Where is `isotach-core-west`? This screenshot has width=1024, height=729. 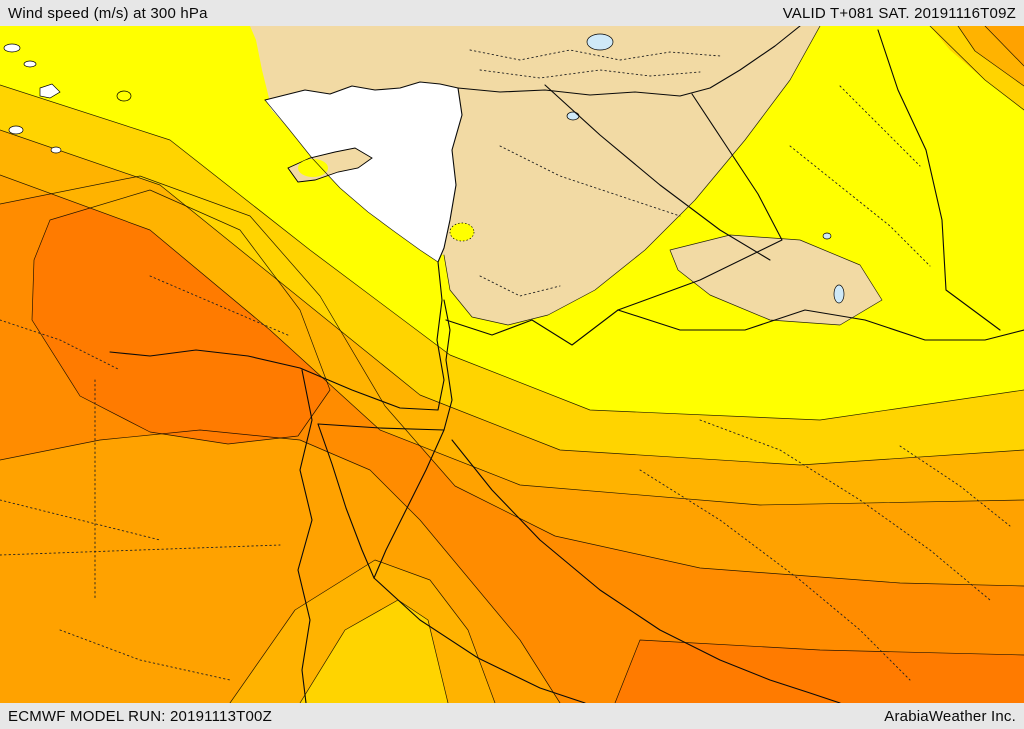
isotach-core-west is located at coordinates (181, 317).